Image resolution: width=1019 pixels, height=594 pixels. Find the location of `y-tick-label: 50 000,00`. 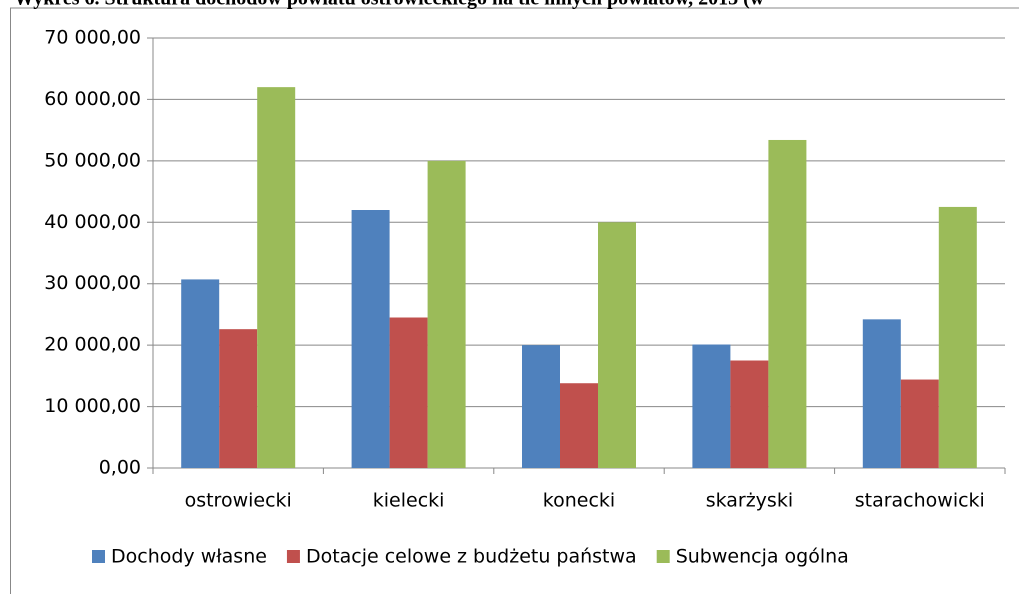

y-tick-label: 50 000,00 is located at coordinates (92, 160).